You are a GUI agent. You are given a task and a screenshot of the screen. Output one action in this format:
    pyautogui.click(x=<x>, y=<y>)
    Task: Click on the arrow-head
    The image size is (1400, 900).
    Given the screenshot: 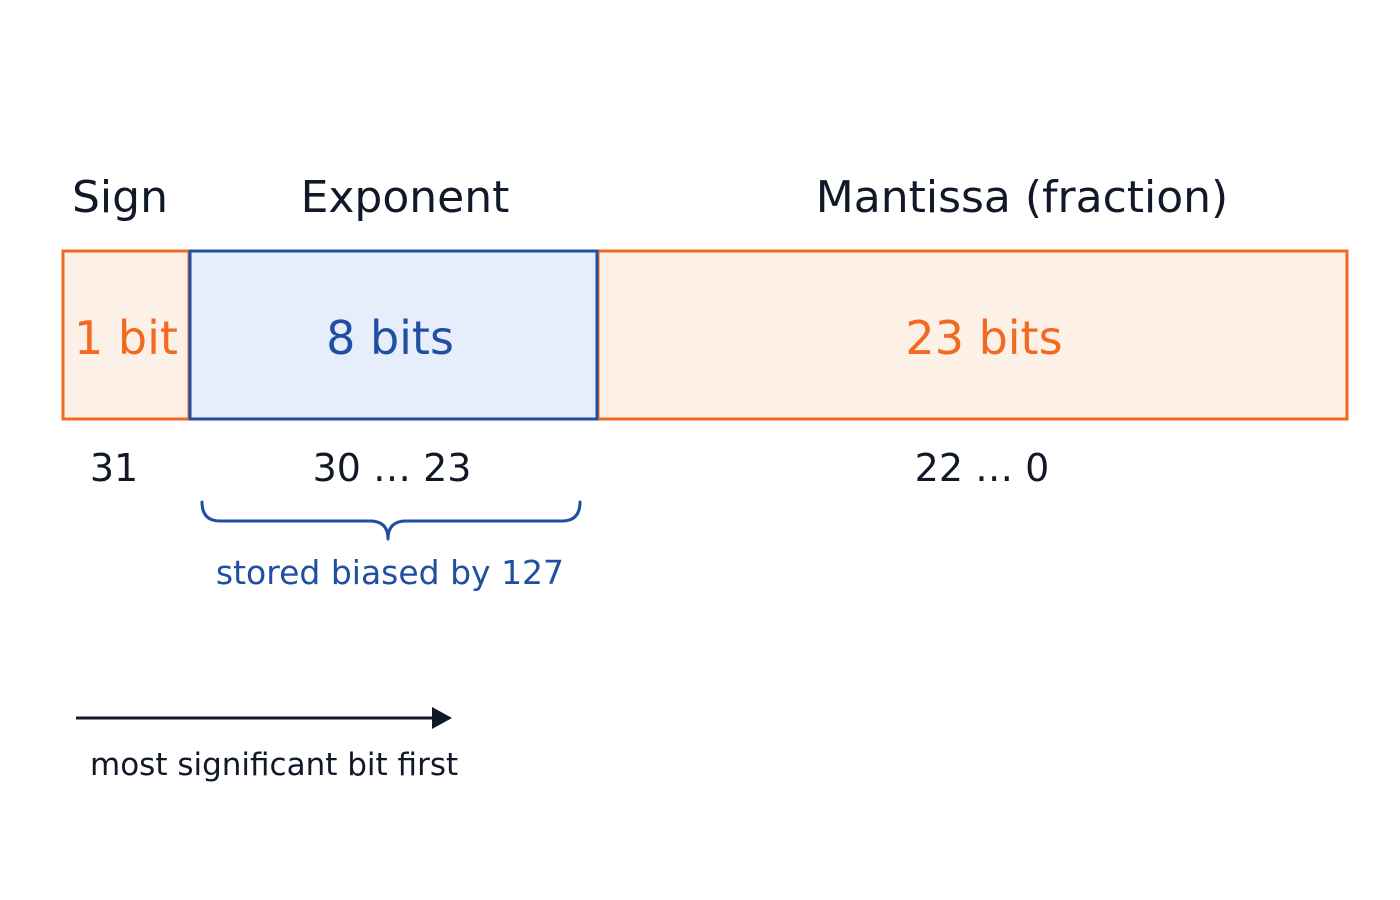 What is the action you would take?
    pyautogui.click(x=442, y=718)
    